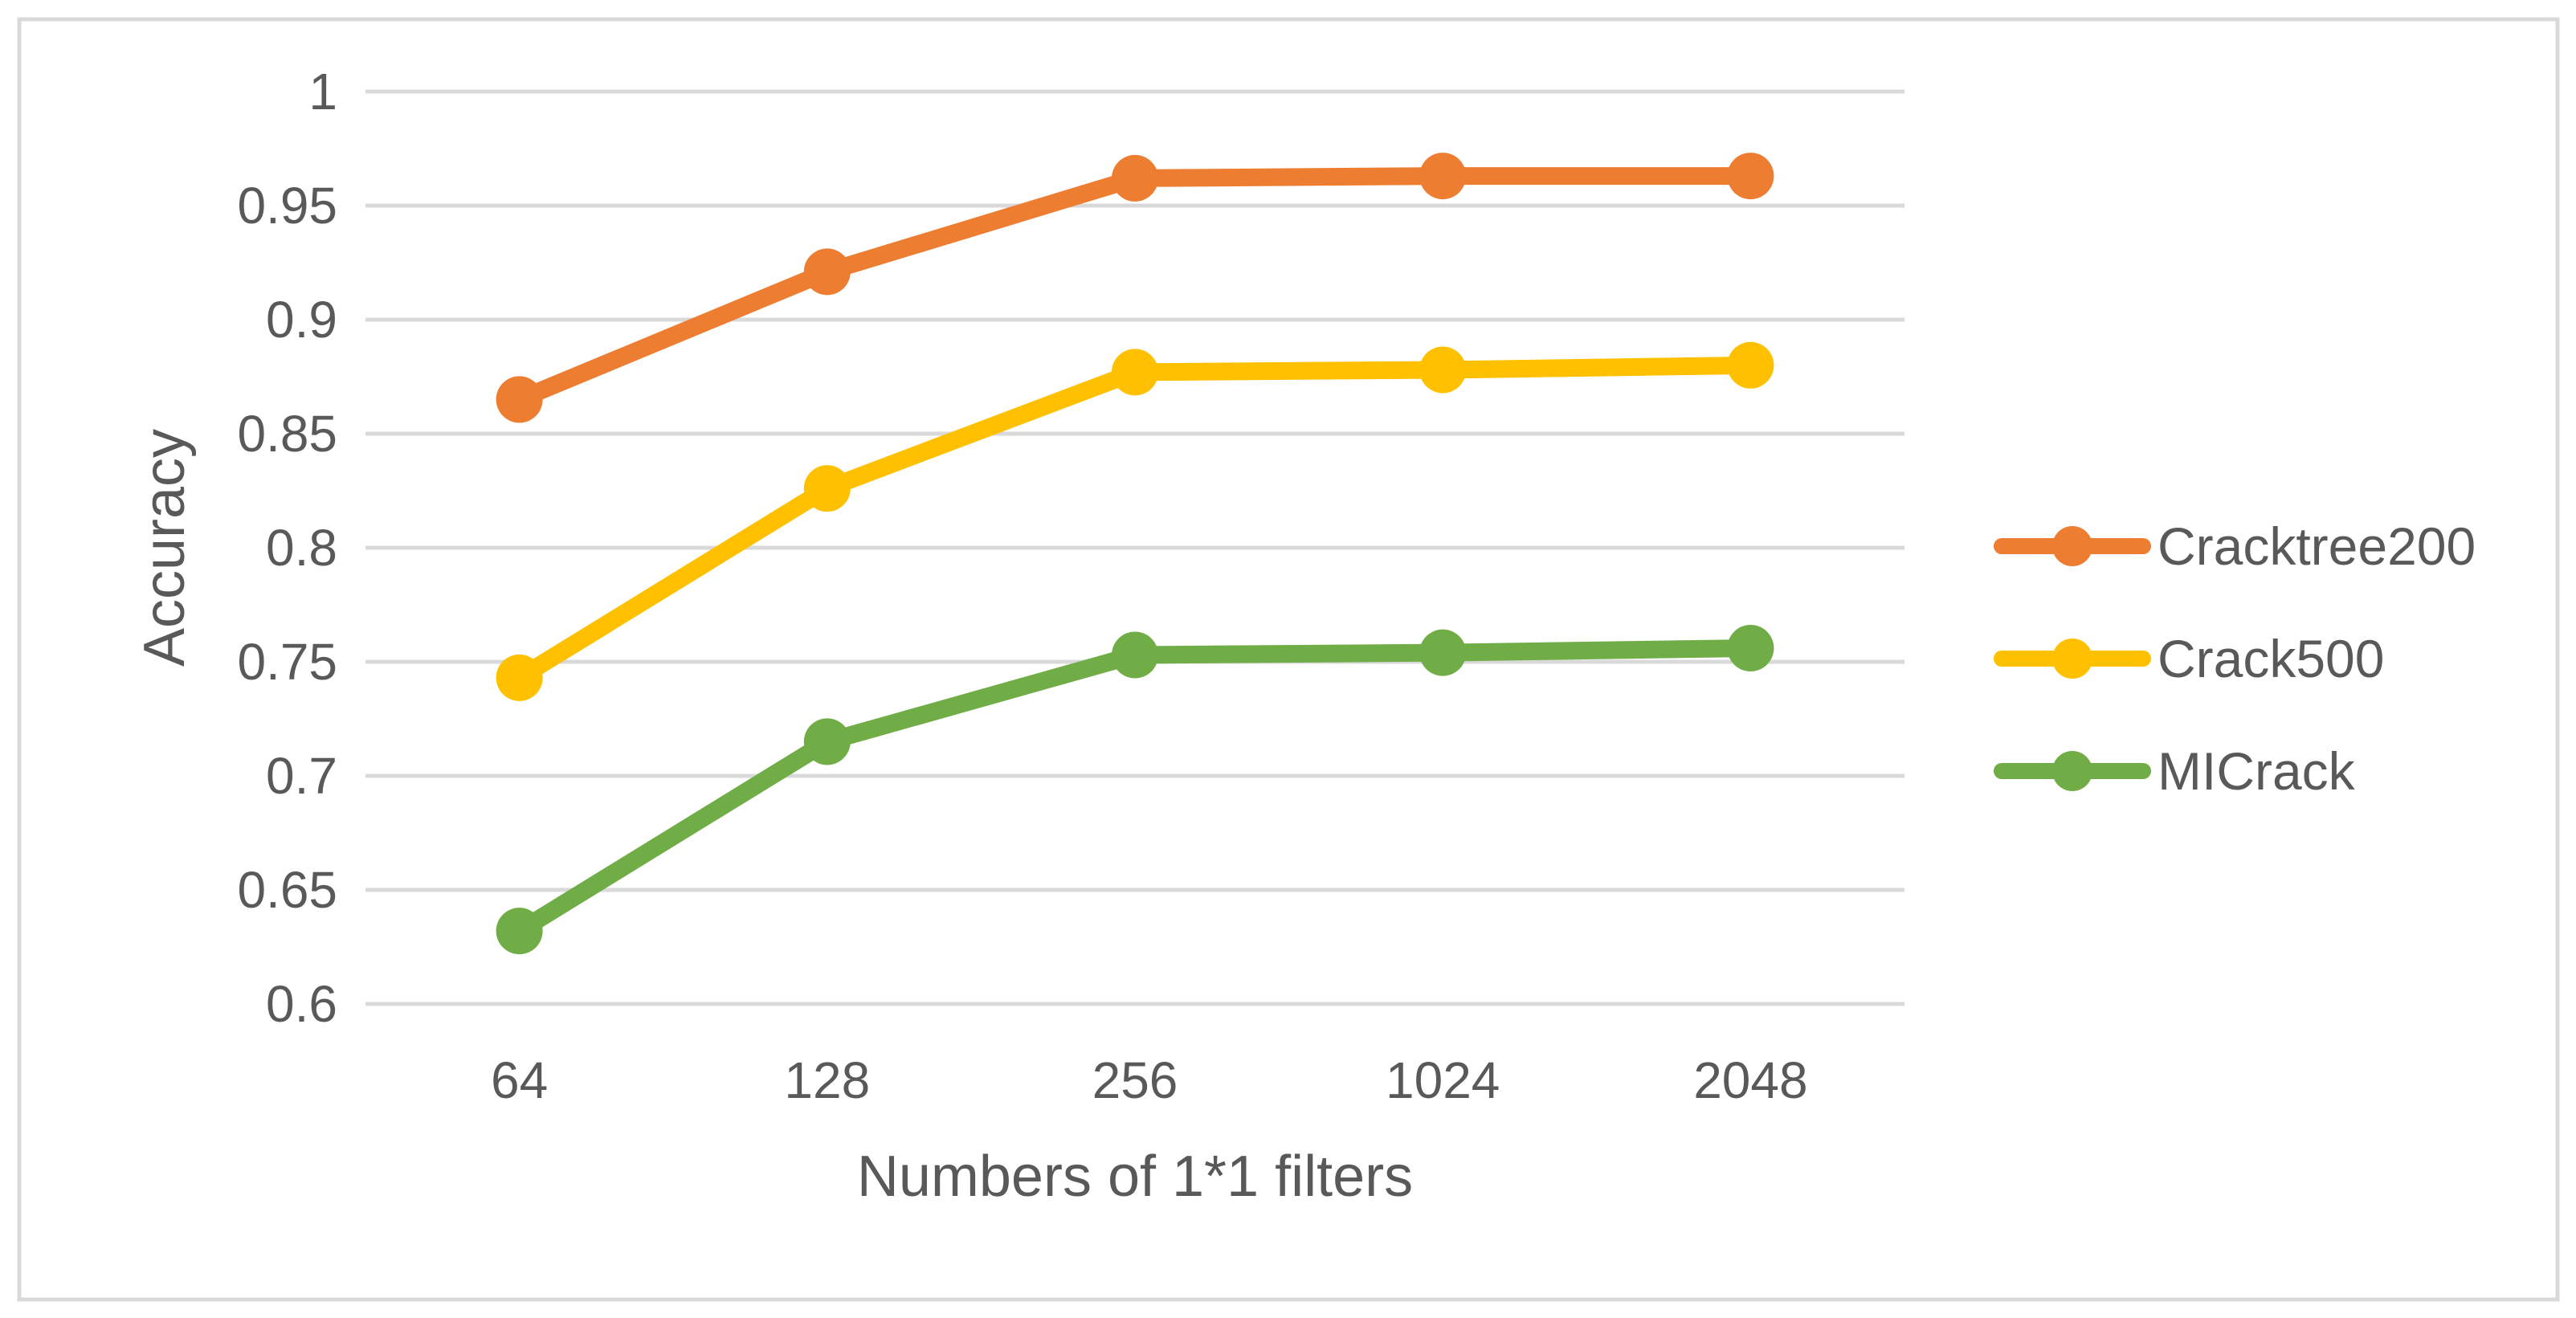  What do you see at coordinates (519, 1080) in the screenshot?
I see `x-tick-label: 64` at bounding box center [519, 1080].